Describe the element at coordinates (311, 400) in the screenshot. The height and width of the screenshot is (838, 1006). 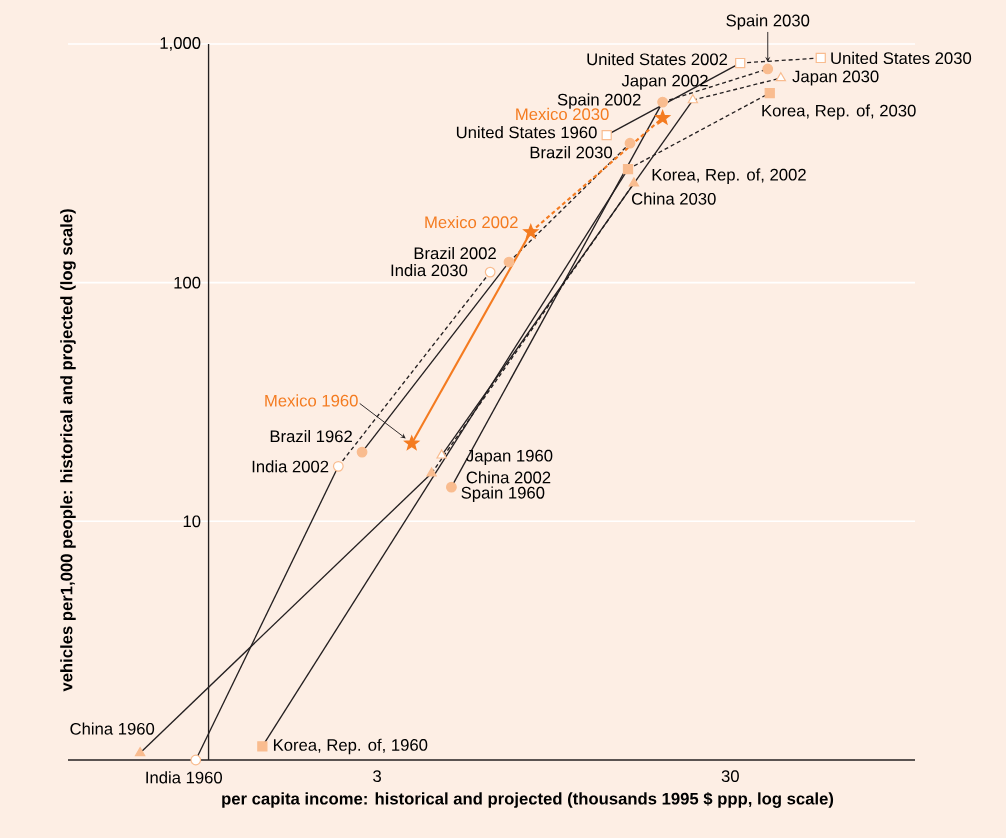
I see `annotation: Mexico 1960` at that location.